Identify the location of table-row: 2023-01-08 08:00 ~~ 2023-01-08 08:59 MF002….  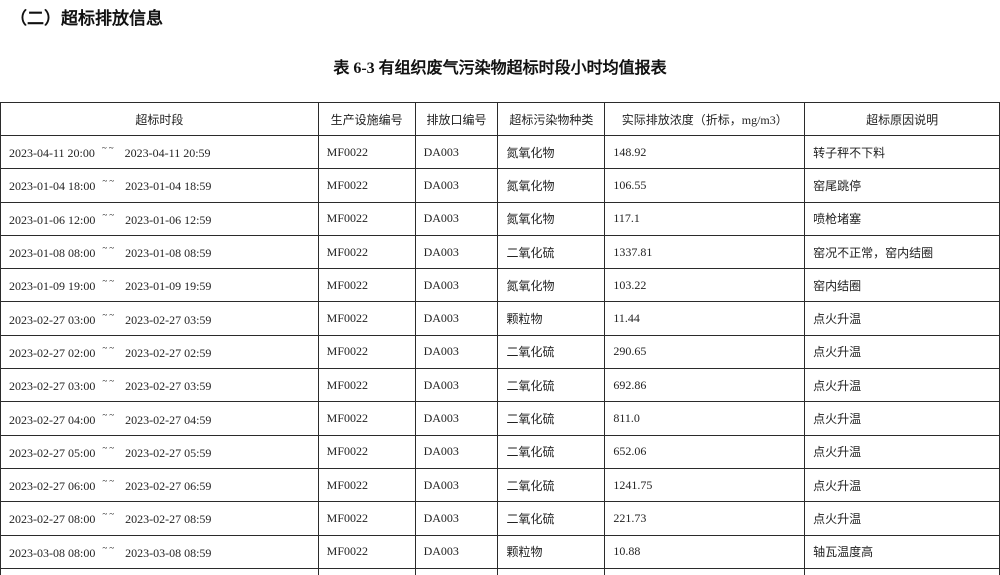
(500, 252).